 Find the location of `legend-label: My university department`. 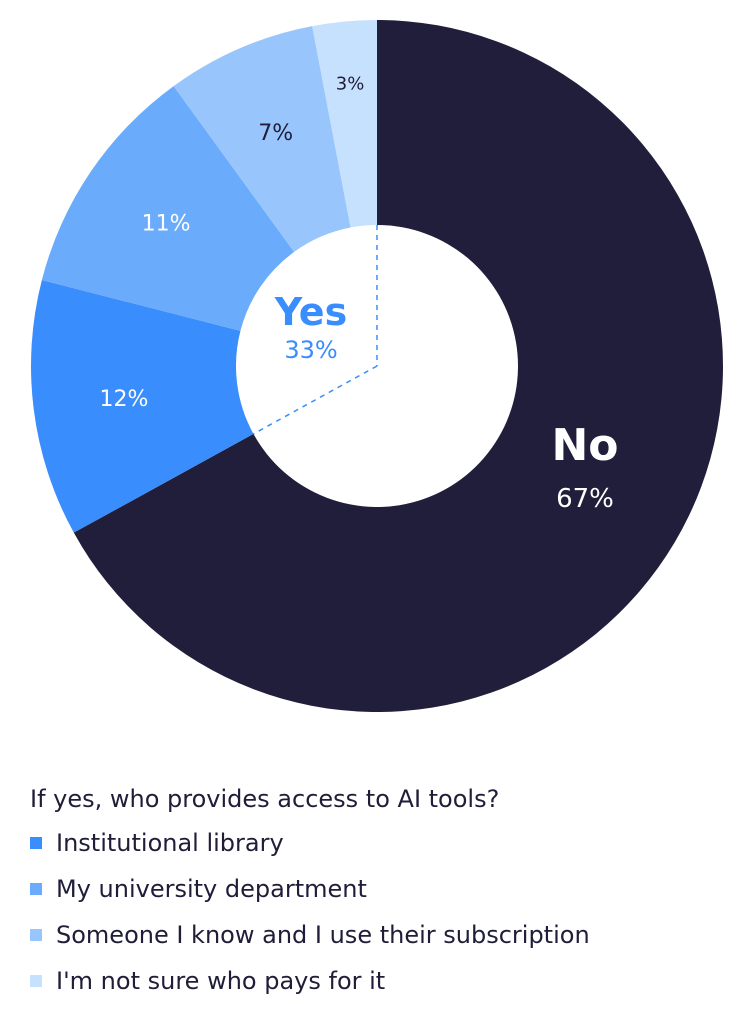

legend-label: My university department is located at coordinates (211, 889).